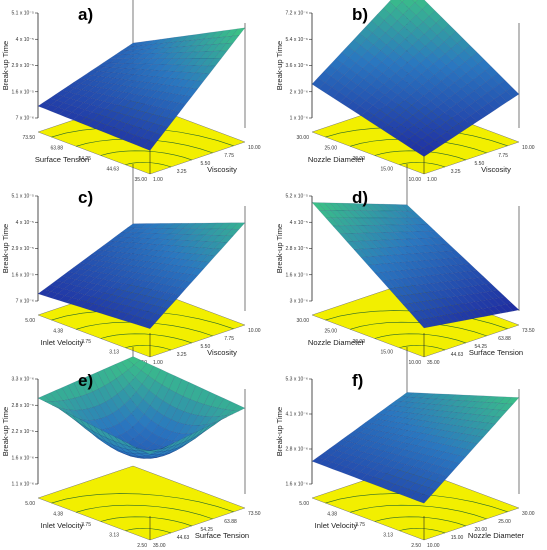  I want to click on z-tick-label: 5.2 x 10⁻⁵, so click(296, 197).